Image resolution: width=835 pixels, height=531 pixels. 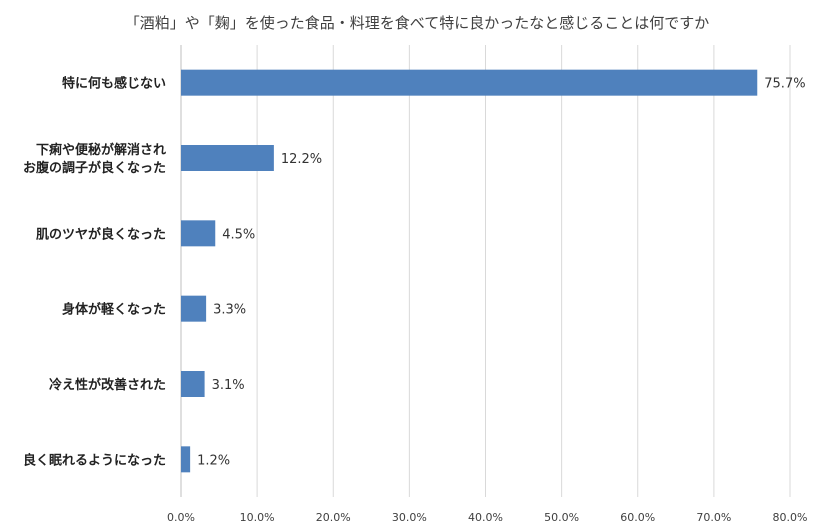 What do you see at coordinates (114, 84) in the screenshot?
I see `category-label: 特に何も感じない` at bounding box center [114, 84].